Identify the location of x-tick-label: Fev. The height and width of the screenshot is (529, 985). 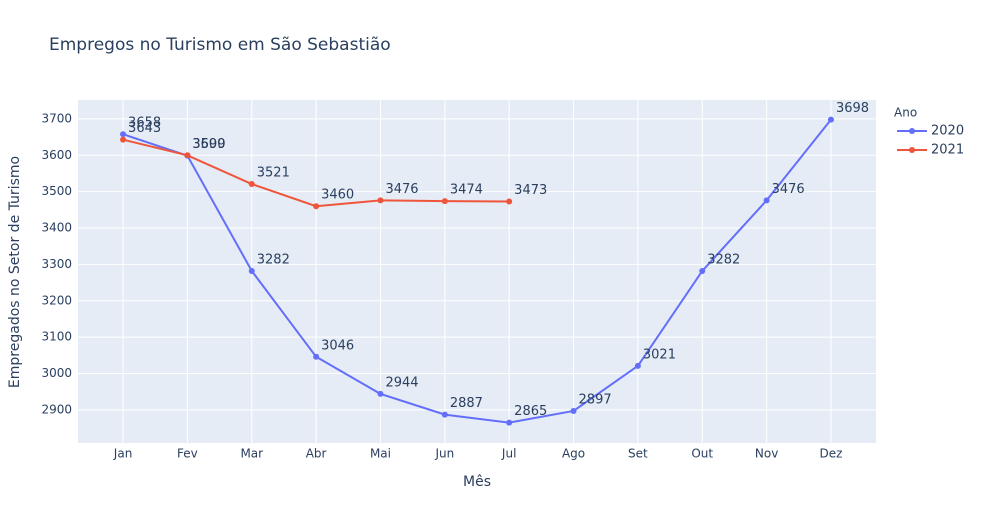
(187, 454).